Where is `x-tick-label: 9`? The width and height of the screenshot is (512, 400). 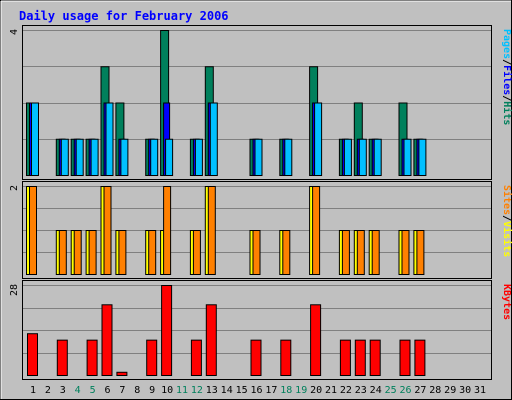 x-tick-label: 9 is located at coordinates (152, 390).